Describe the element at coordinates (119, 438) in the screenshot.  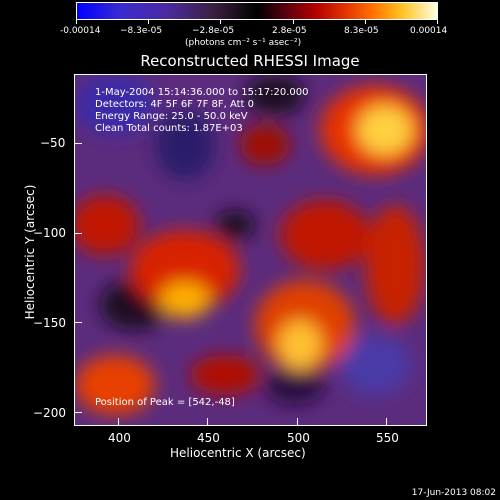
I see `x-tick-label: 400` at that location.